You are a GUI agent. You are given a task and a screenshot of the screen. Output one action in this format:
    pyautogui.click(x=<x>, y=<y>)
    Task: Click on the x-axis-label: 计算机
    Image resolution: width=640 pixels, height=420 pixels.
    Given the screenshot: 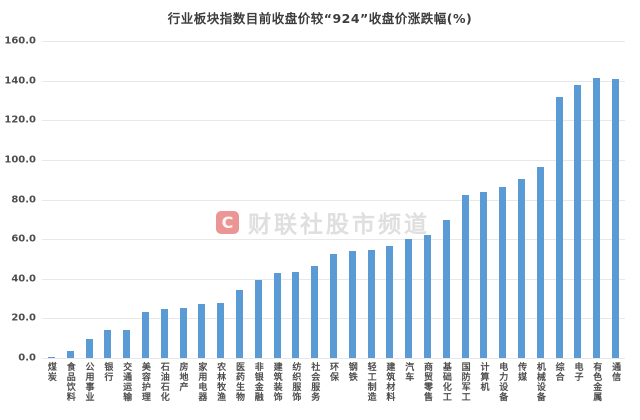 What is the action you would take?
    pyautogui.click(x=483, y=377)
    